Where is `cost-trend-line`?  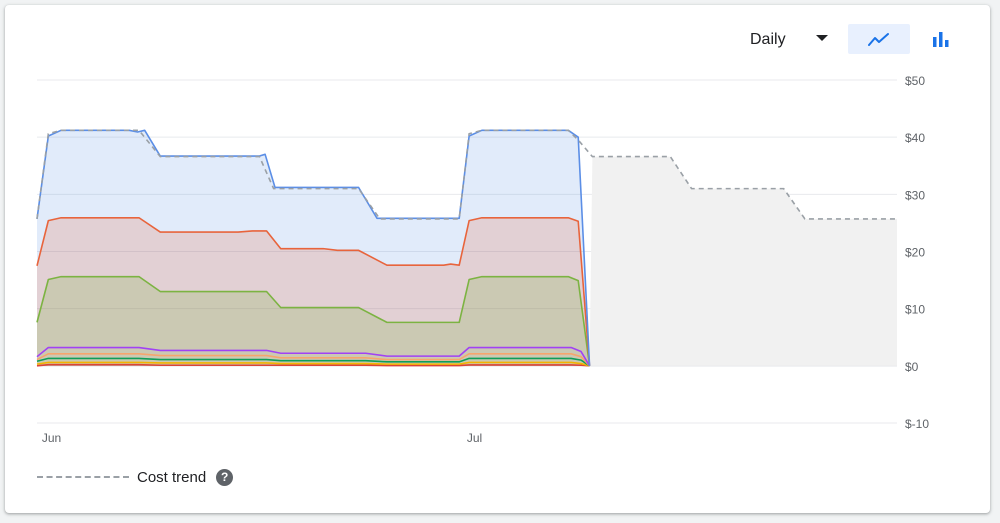
cost-trend-line is located at coordinates (466, 174).